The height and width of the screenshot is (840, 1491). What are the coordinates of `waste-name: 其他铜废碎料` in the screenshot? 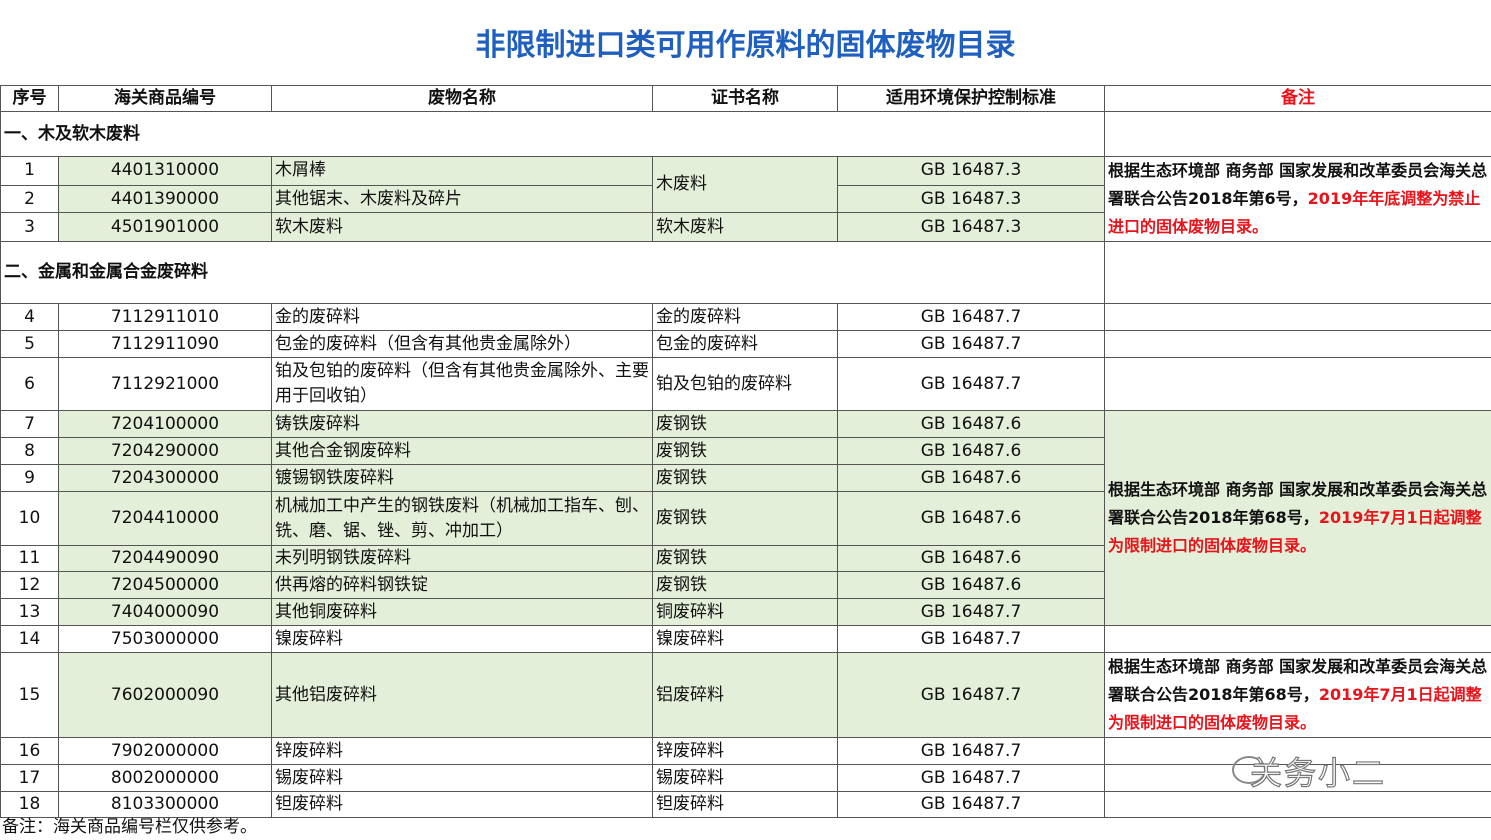 It's located at (462, 612).